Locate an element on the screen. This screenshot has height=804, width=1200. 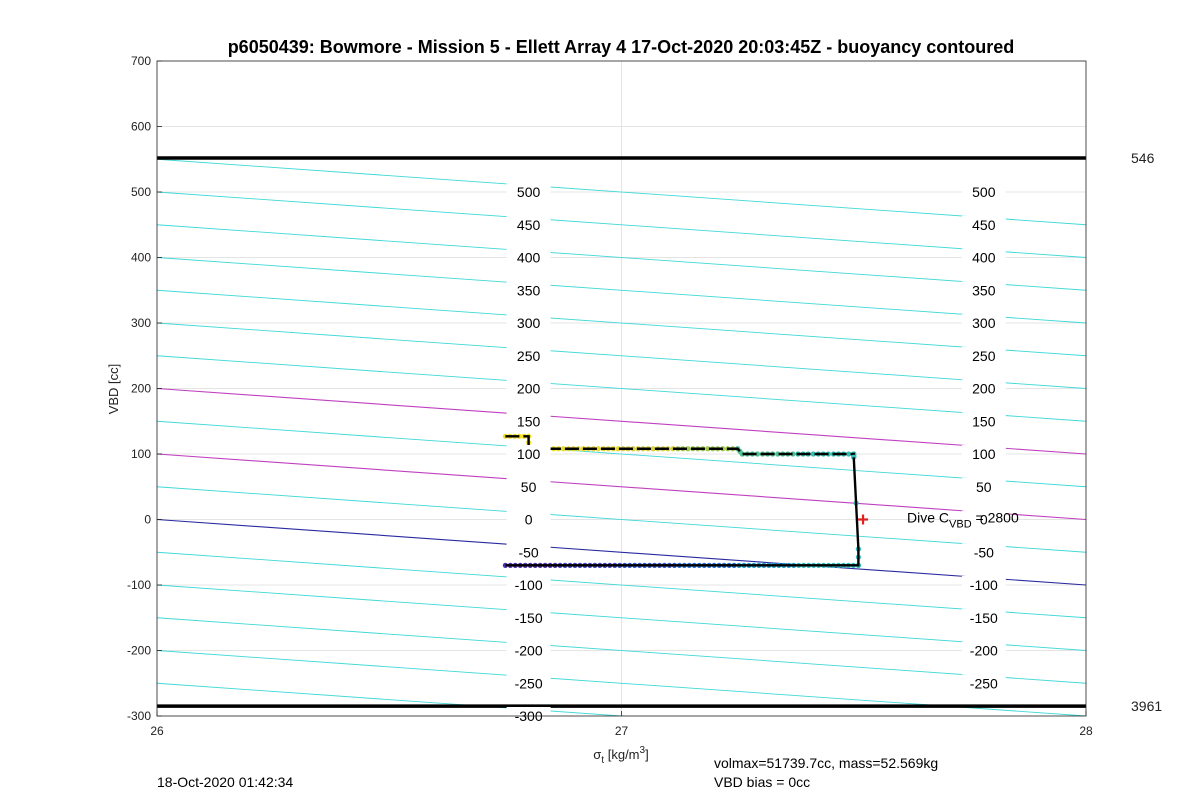
contour-label-middle-9: 50 is located at coordinates (529, 487).